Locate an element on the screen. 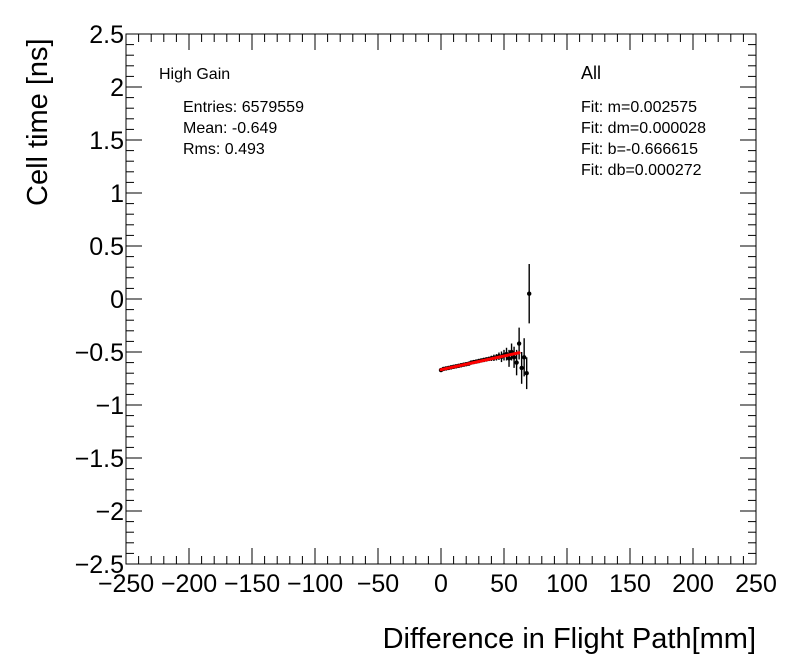 The image size is (796, 672). y-tick-labels: −2.5 −2 −1.5 −1 −0.5 0 0.5 1 1.5 2 2.5 is located at coordinates (99, 300).